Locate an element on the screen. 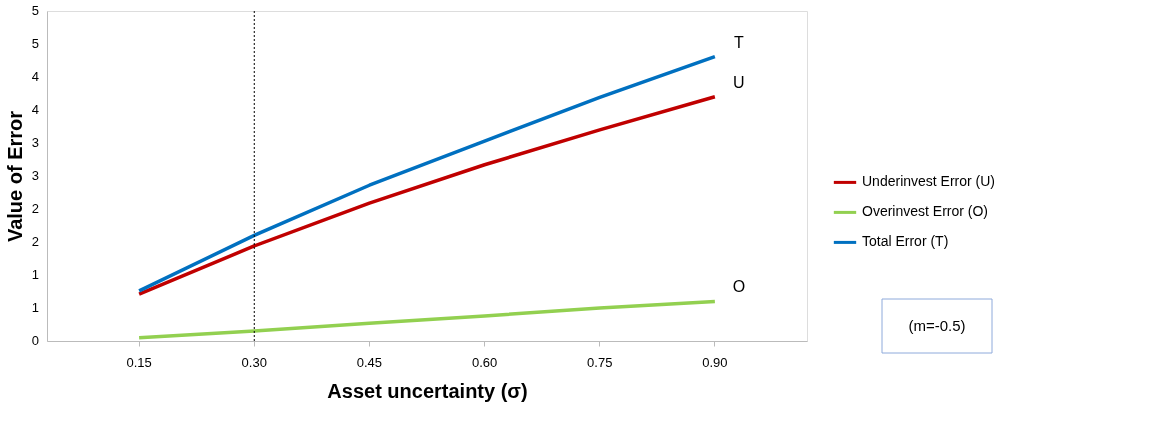 Image resolution: width=1162 pixels, height=430 pixels. x-axis-title: Asset uncertainty (σ) is located at coordinates (427, 390).